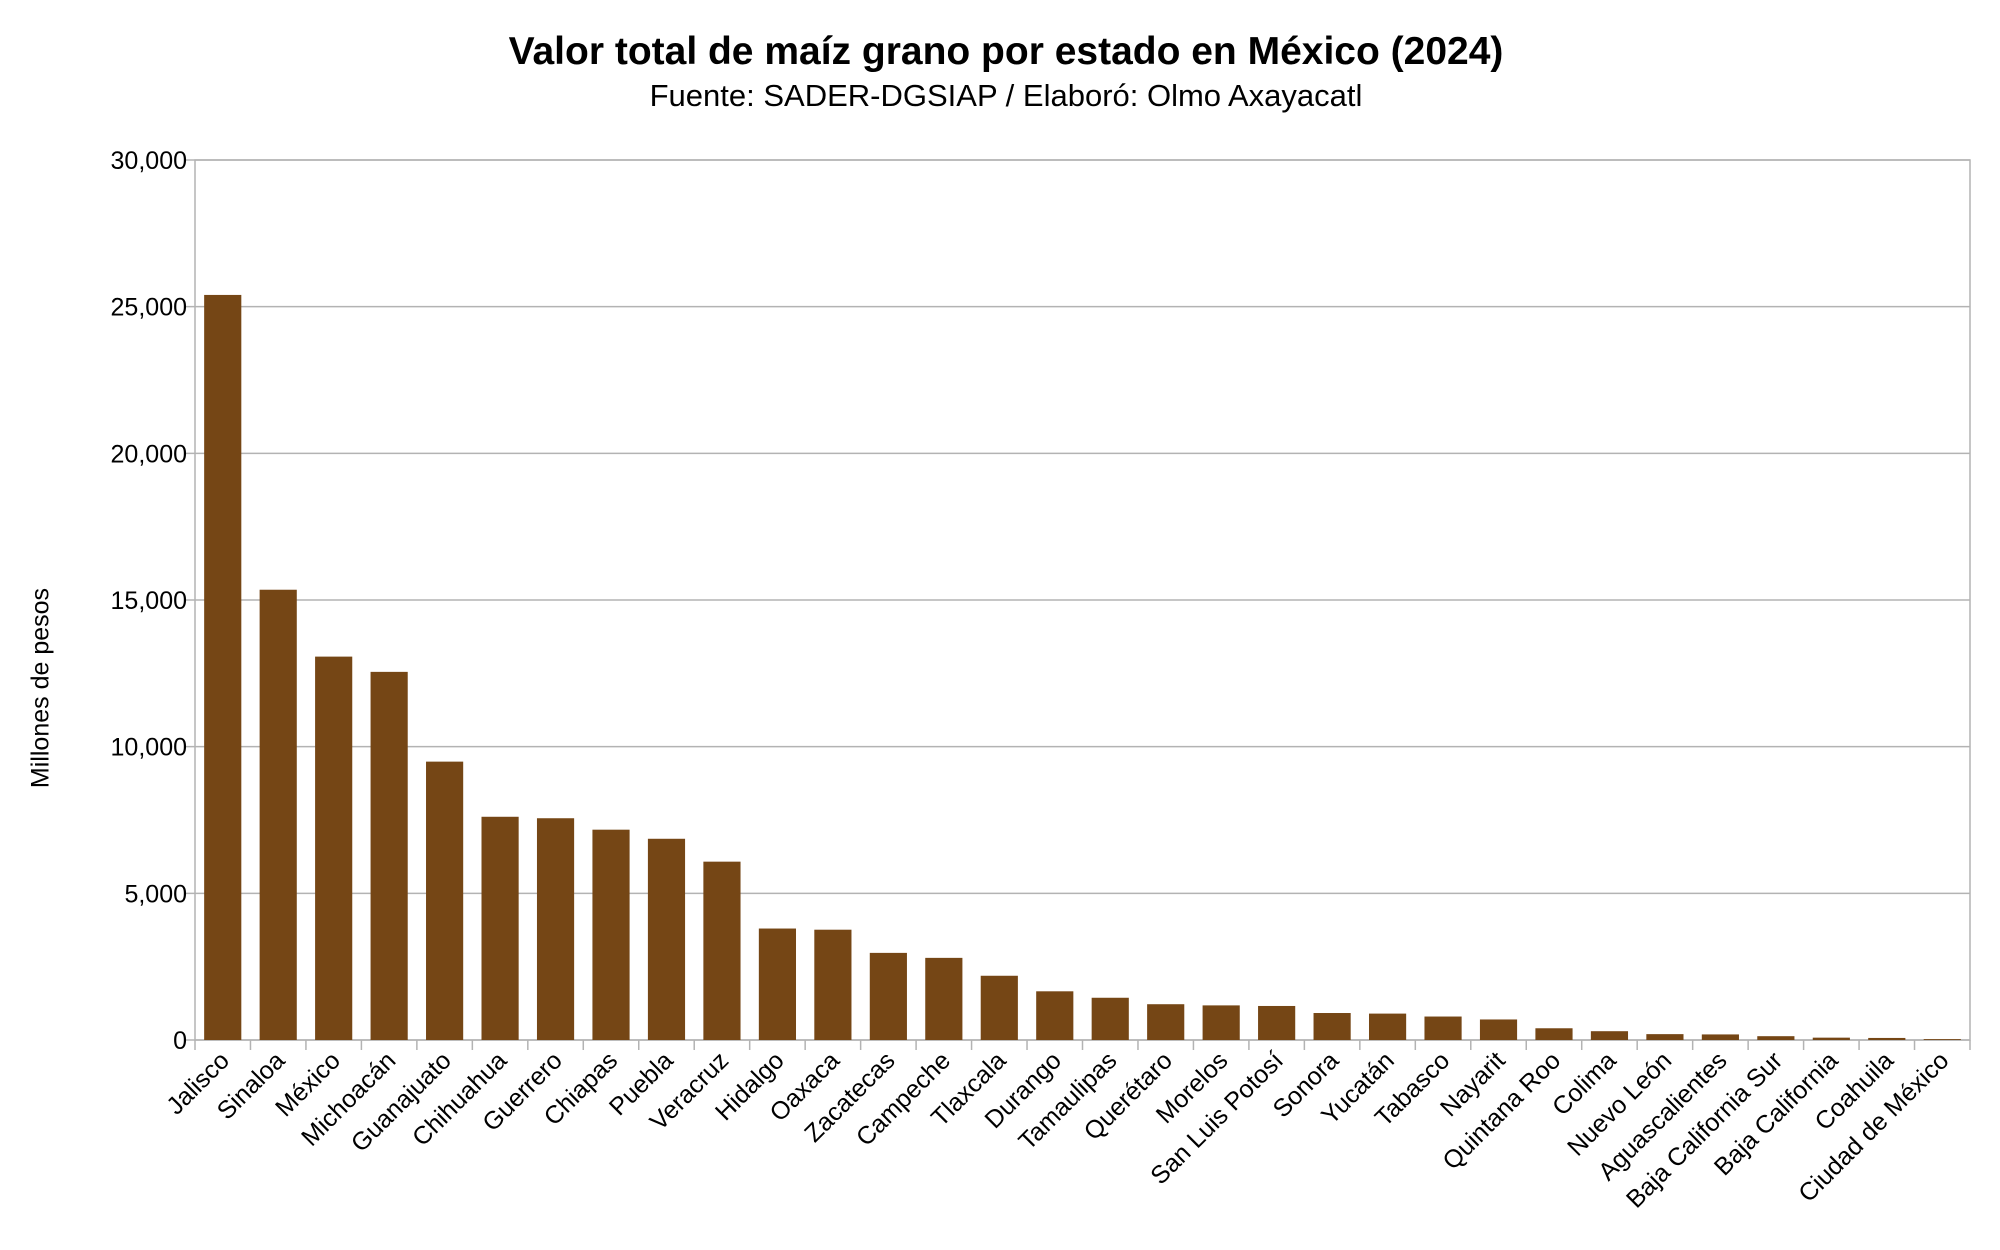  Describe the element at coordinates (149, 161) in the screenshot. I see `y-tick-label: 30,000` at that location.